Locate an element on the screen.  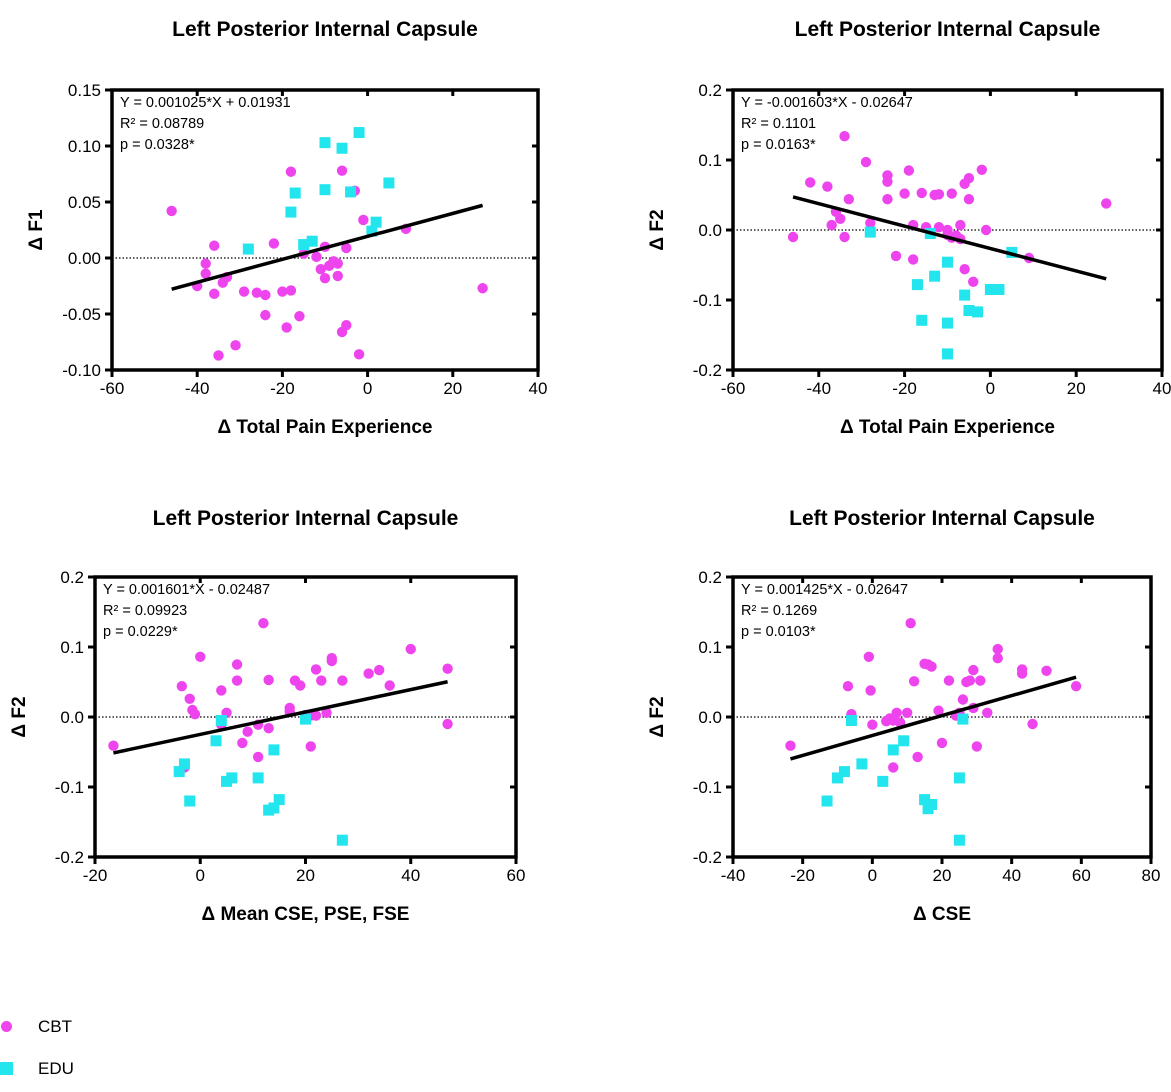
y-tick-label: 0.10 is located at coordinates (84, 146).